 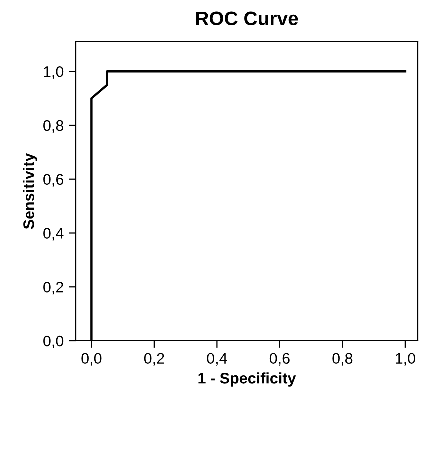 What do you see at coordinates (54, 73) in the screenshot?
I see `y-tick-label: 1,0` at bounding box center [54, 73].